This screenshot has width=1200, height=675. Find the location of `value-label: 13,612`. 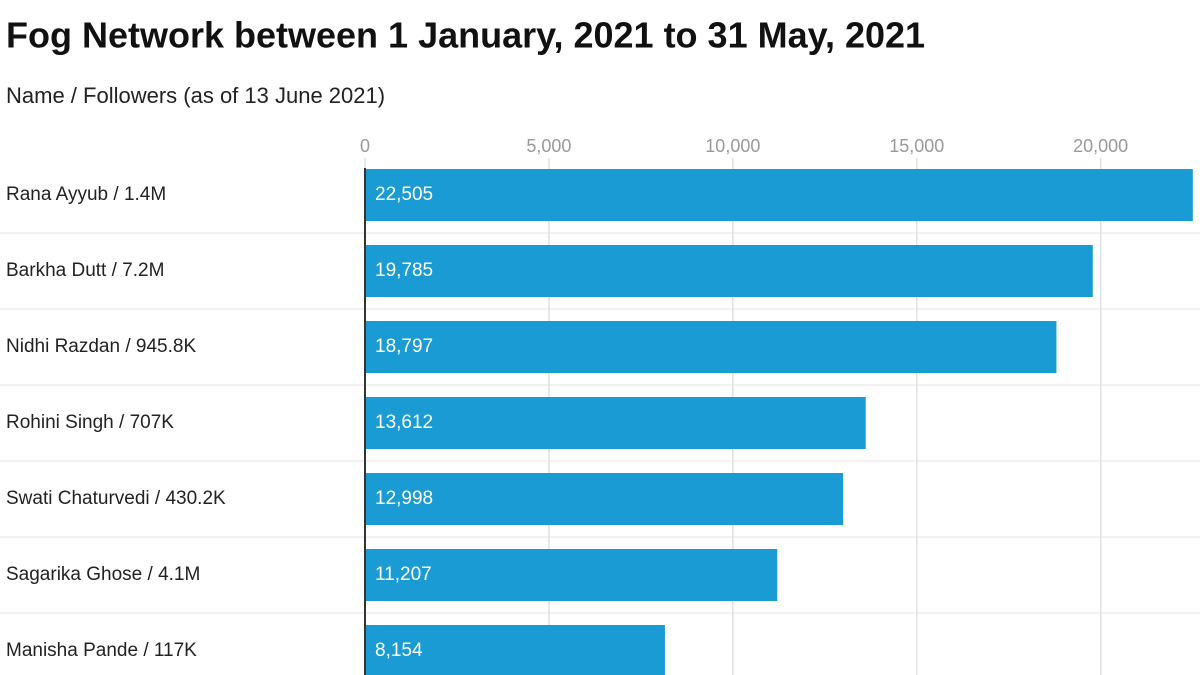

value-label: 13,612 is located at coordinates (404, 422).